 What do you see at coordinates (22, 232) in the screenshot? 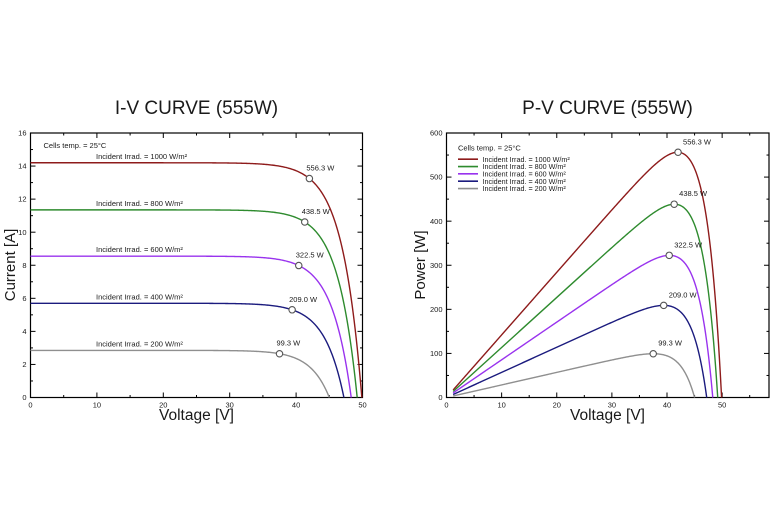
I see `iv-y-tick-label: 10` at bounding box center [22, 232].